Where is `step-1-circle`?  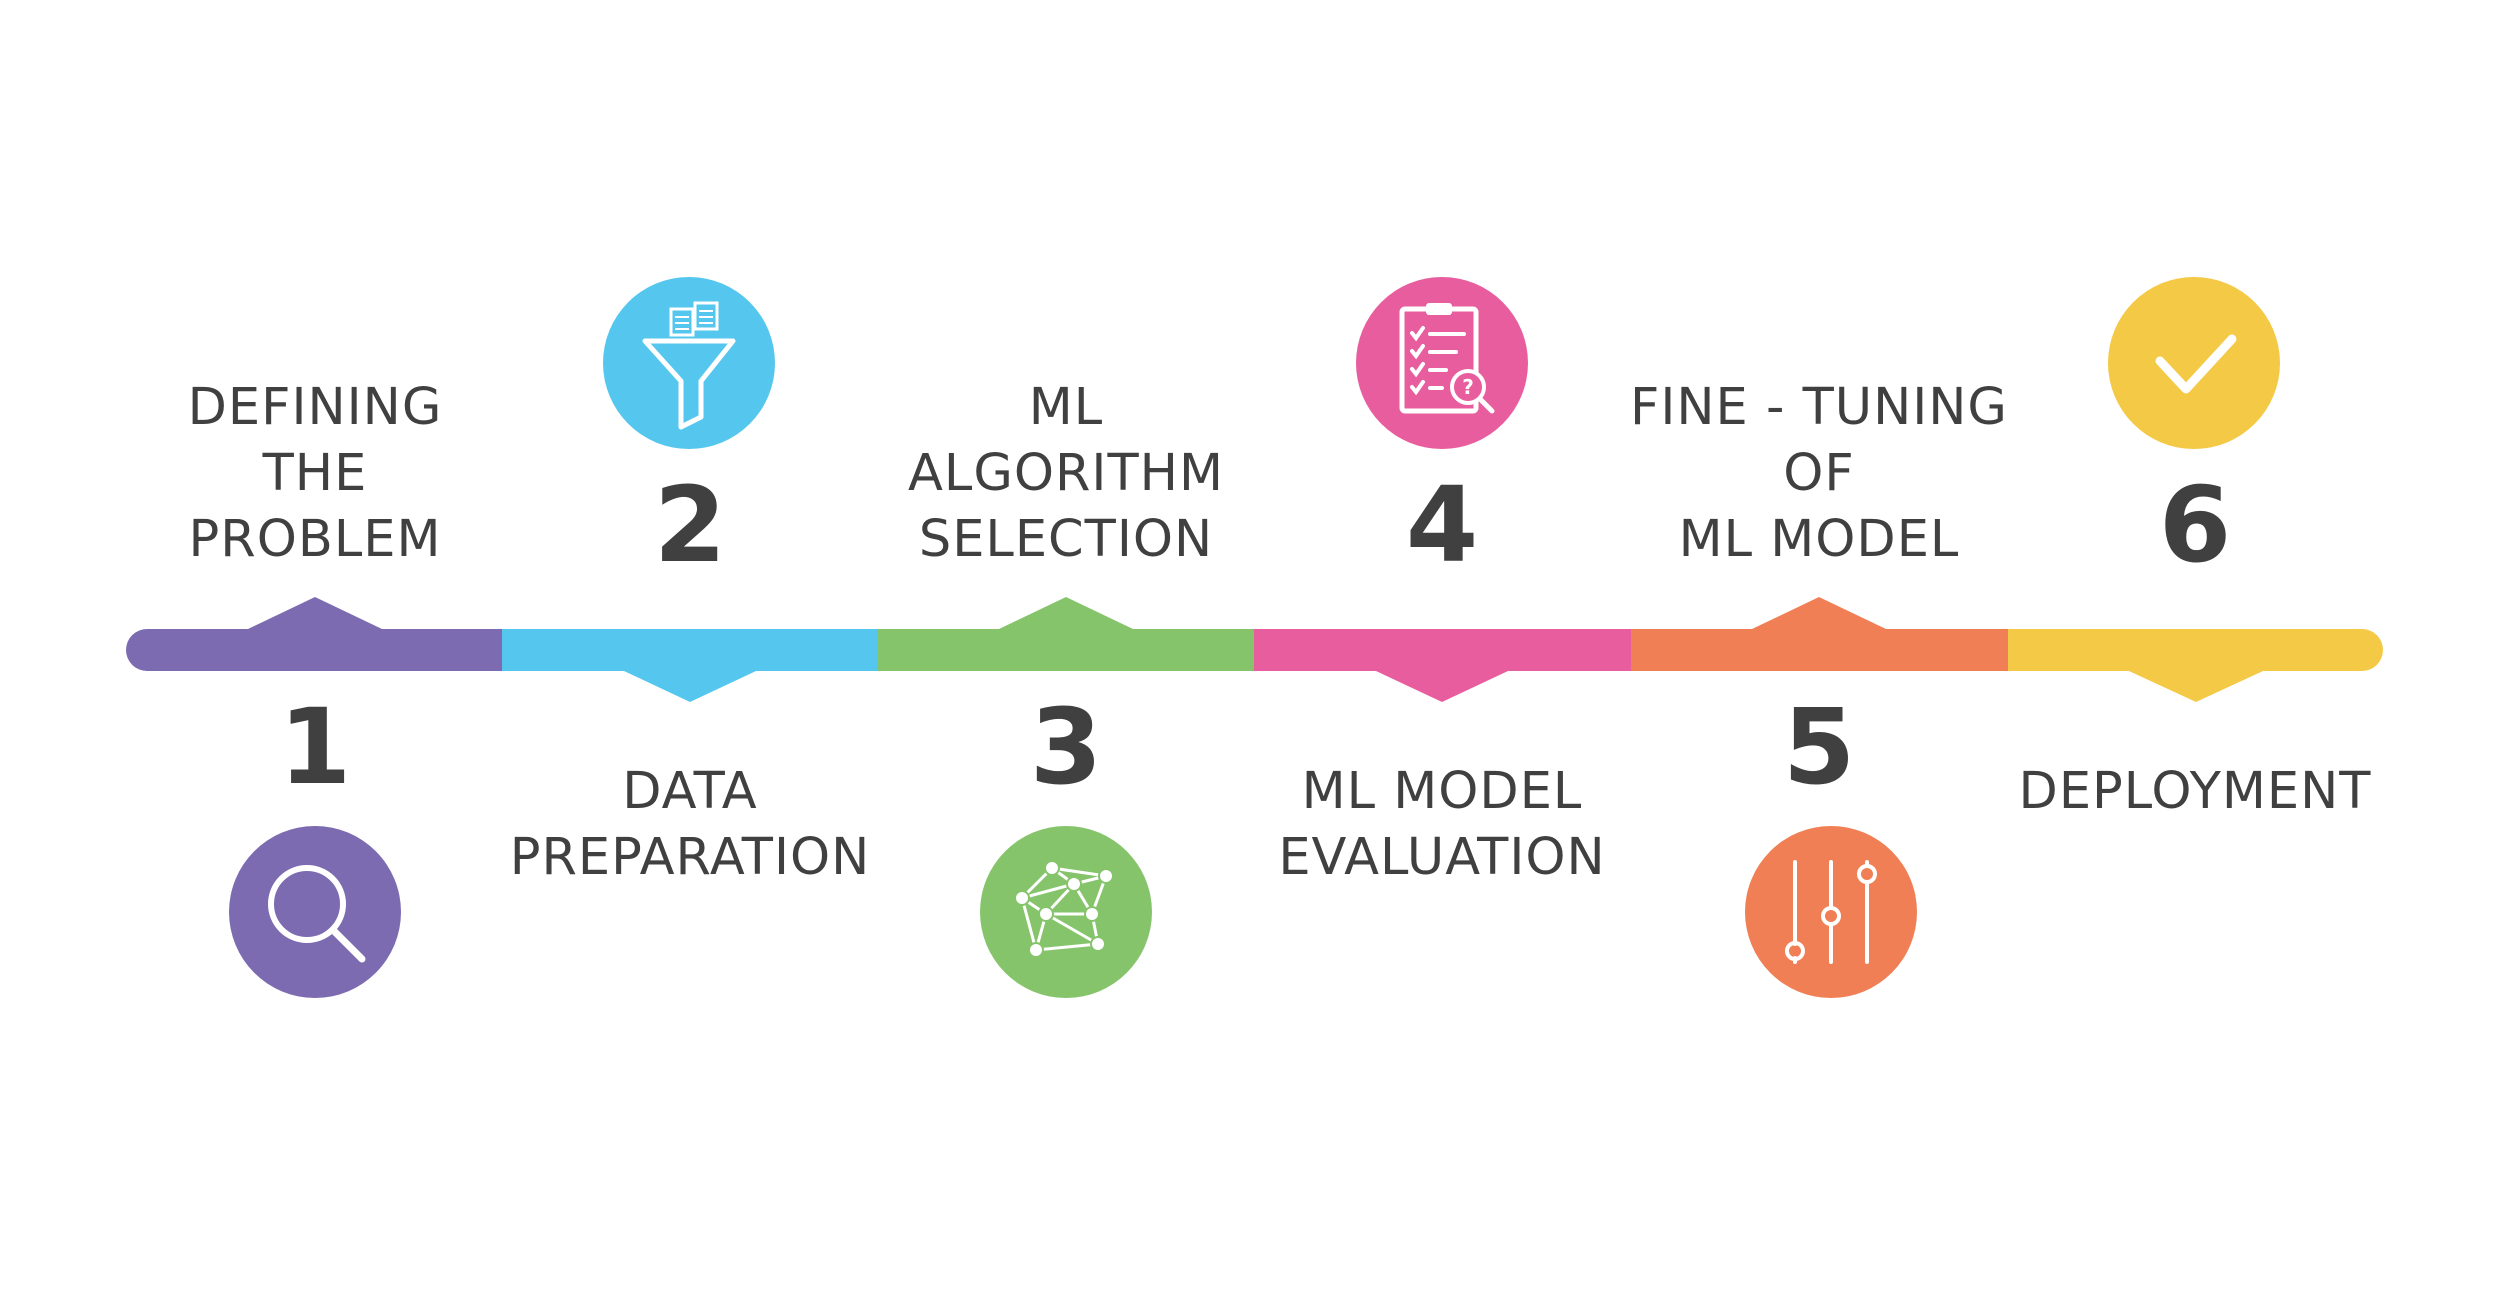 step-1-circle is located at coordinates (315, 912).